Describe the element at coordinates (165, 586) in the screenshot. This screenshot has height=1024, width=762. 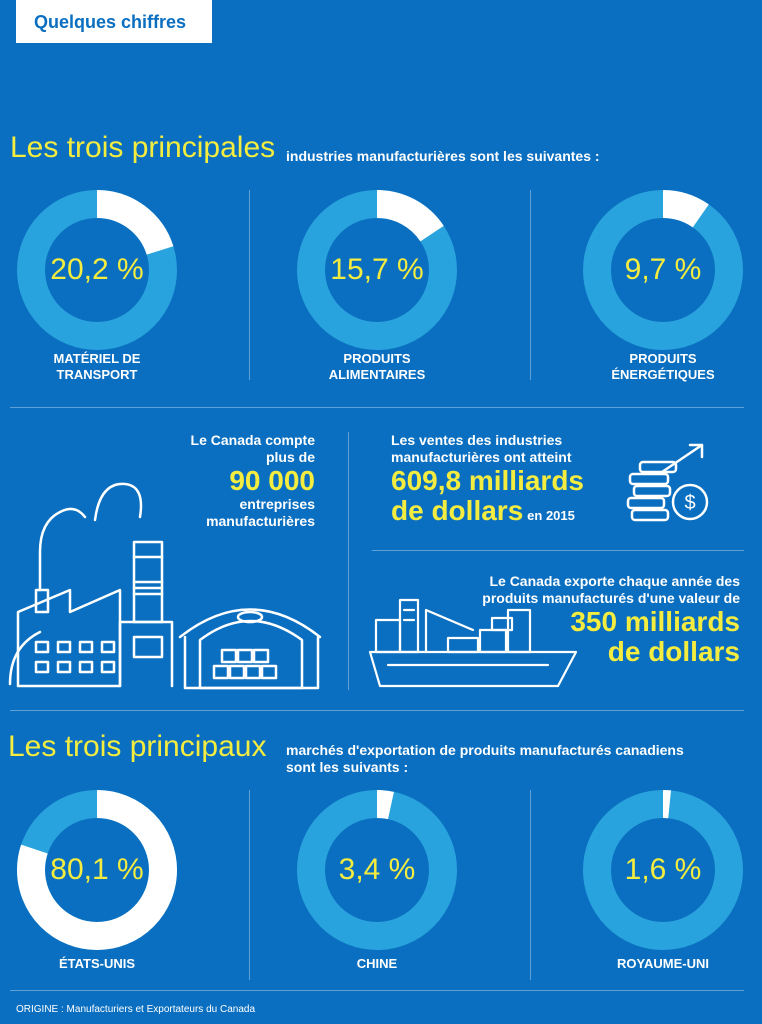
I see `factory-illustration` at that location.